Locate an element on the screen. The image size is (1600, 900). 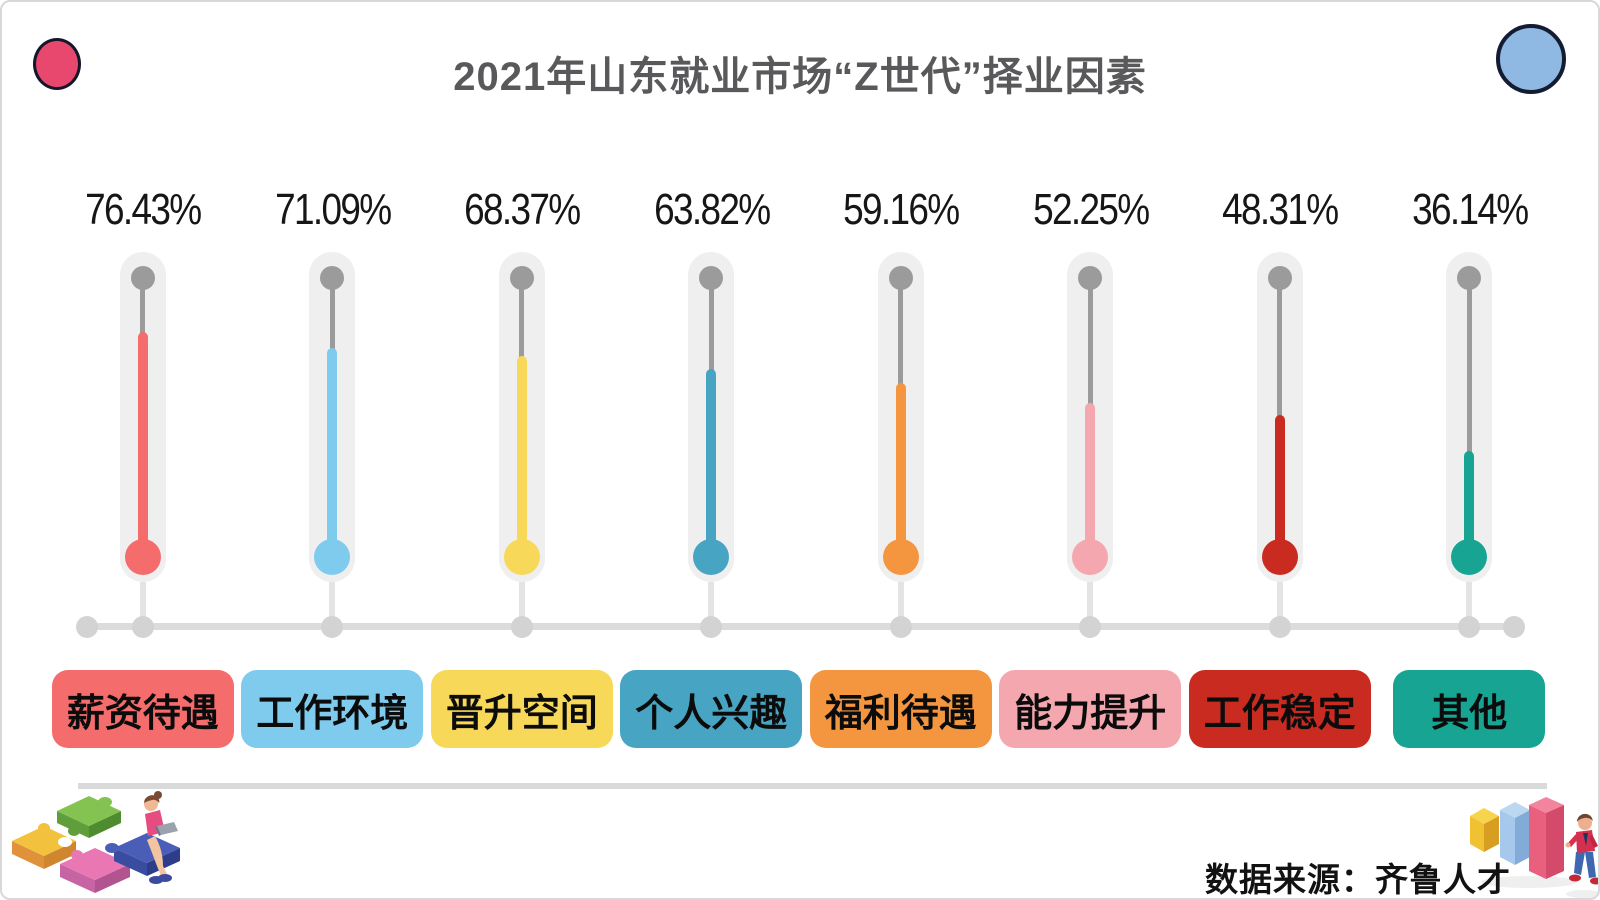
puzzle-piece-indigo is located at coordinates (142, 854).